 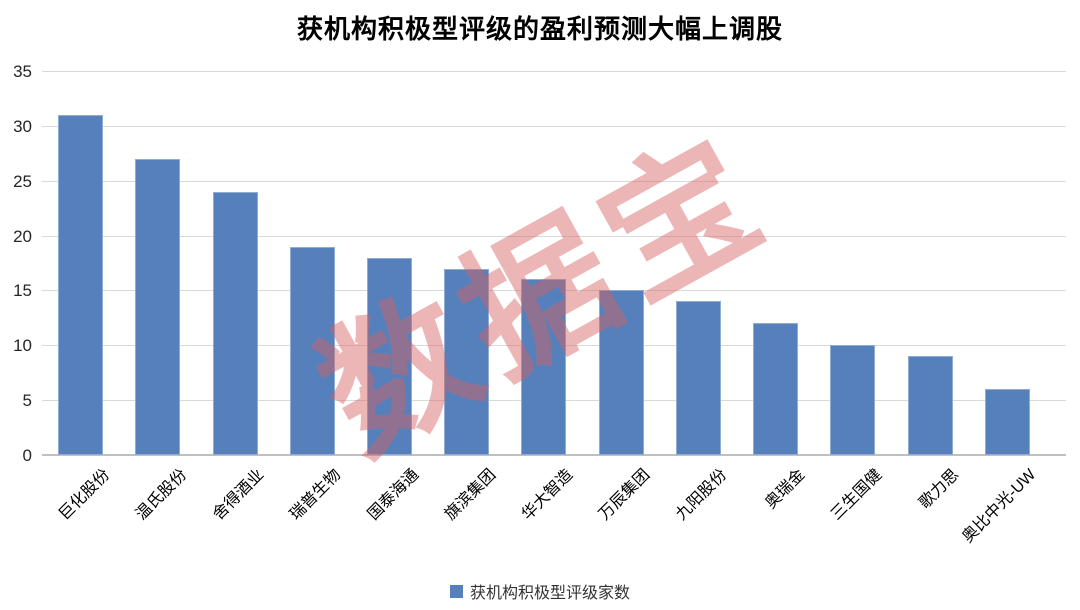 I want to click on bar-旗滨集团, so click(x=467, y=361).